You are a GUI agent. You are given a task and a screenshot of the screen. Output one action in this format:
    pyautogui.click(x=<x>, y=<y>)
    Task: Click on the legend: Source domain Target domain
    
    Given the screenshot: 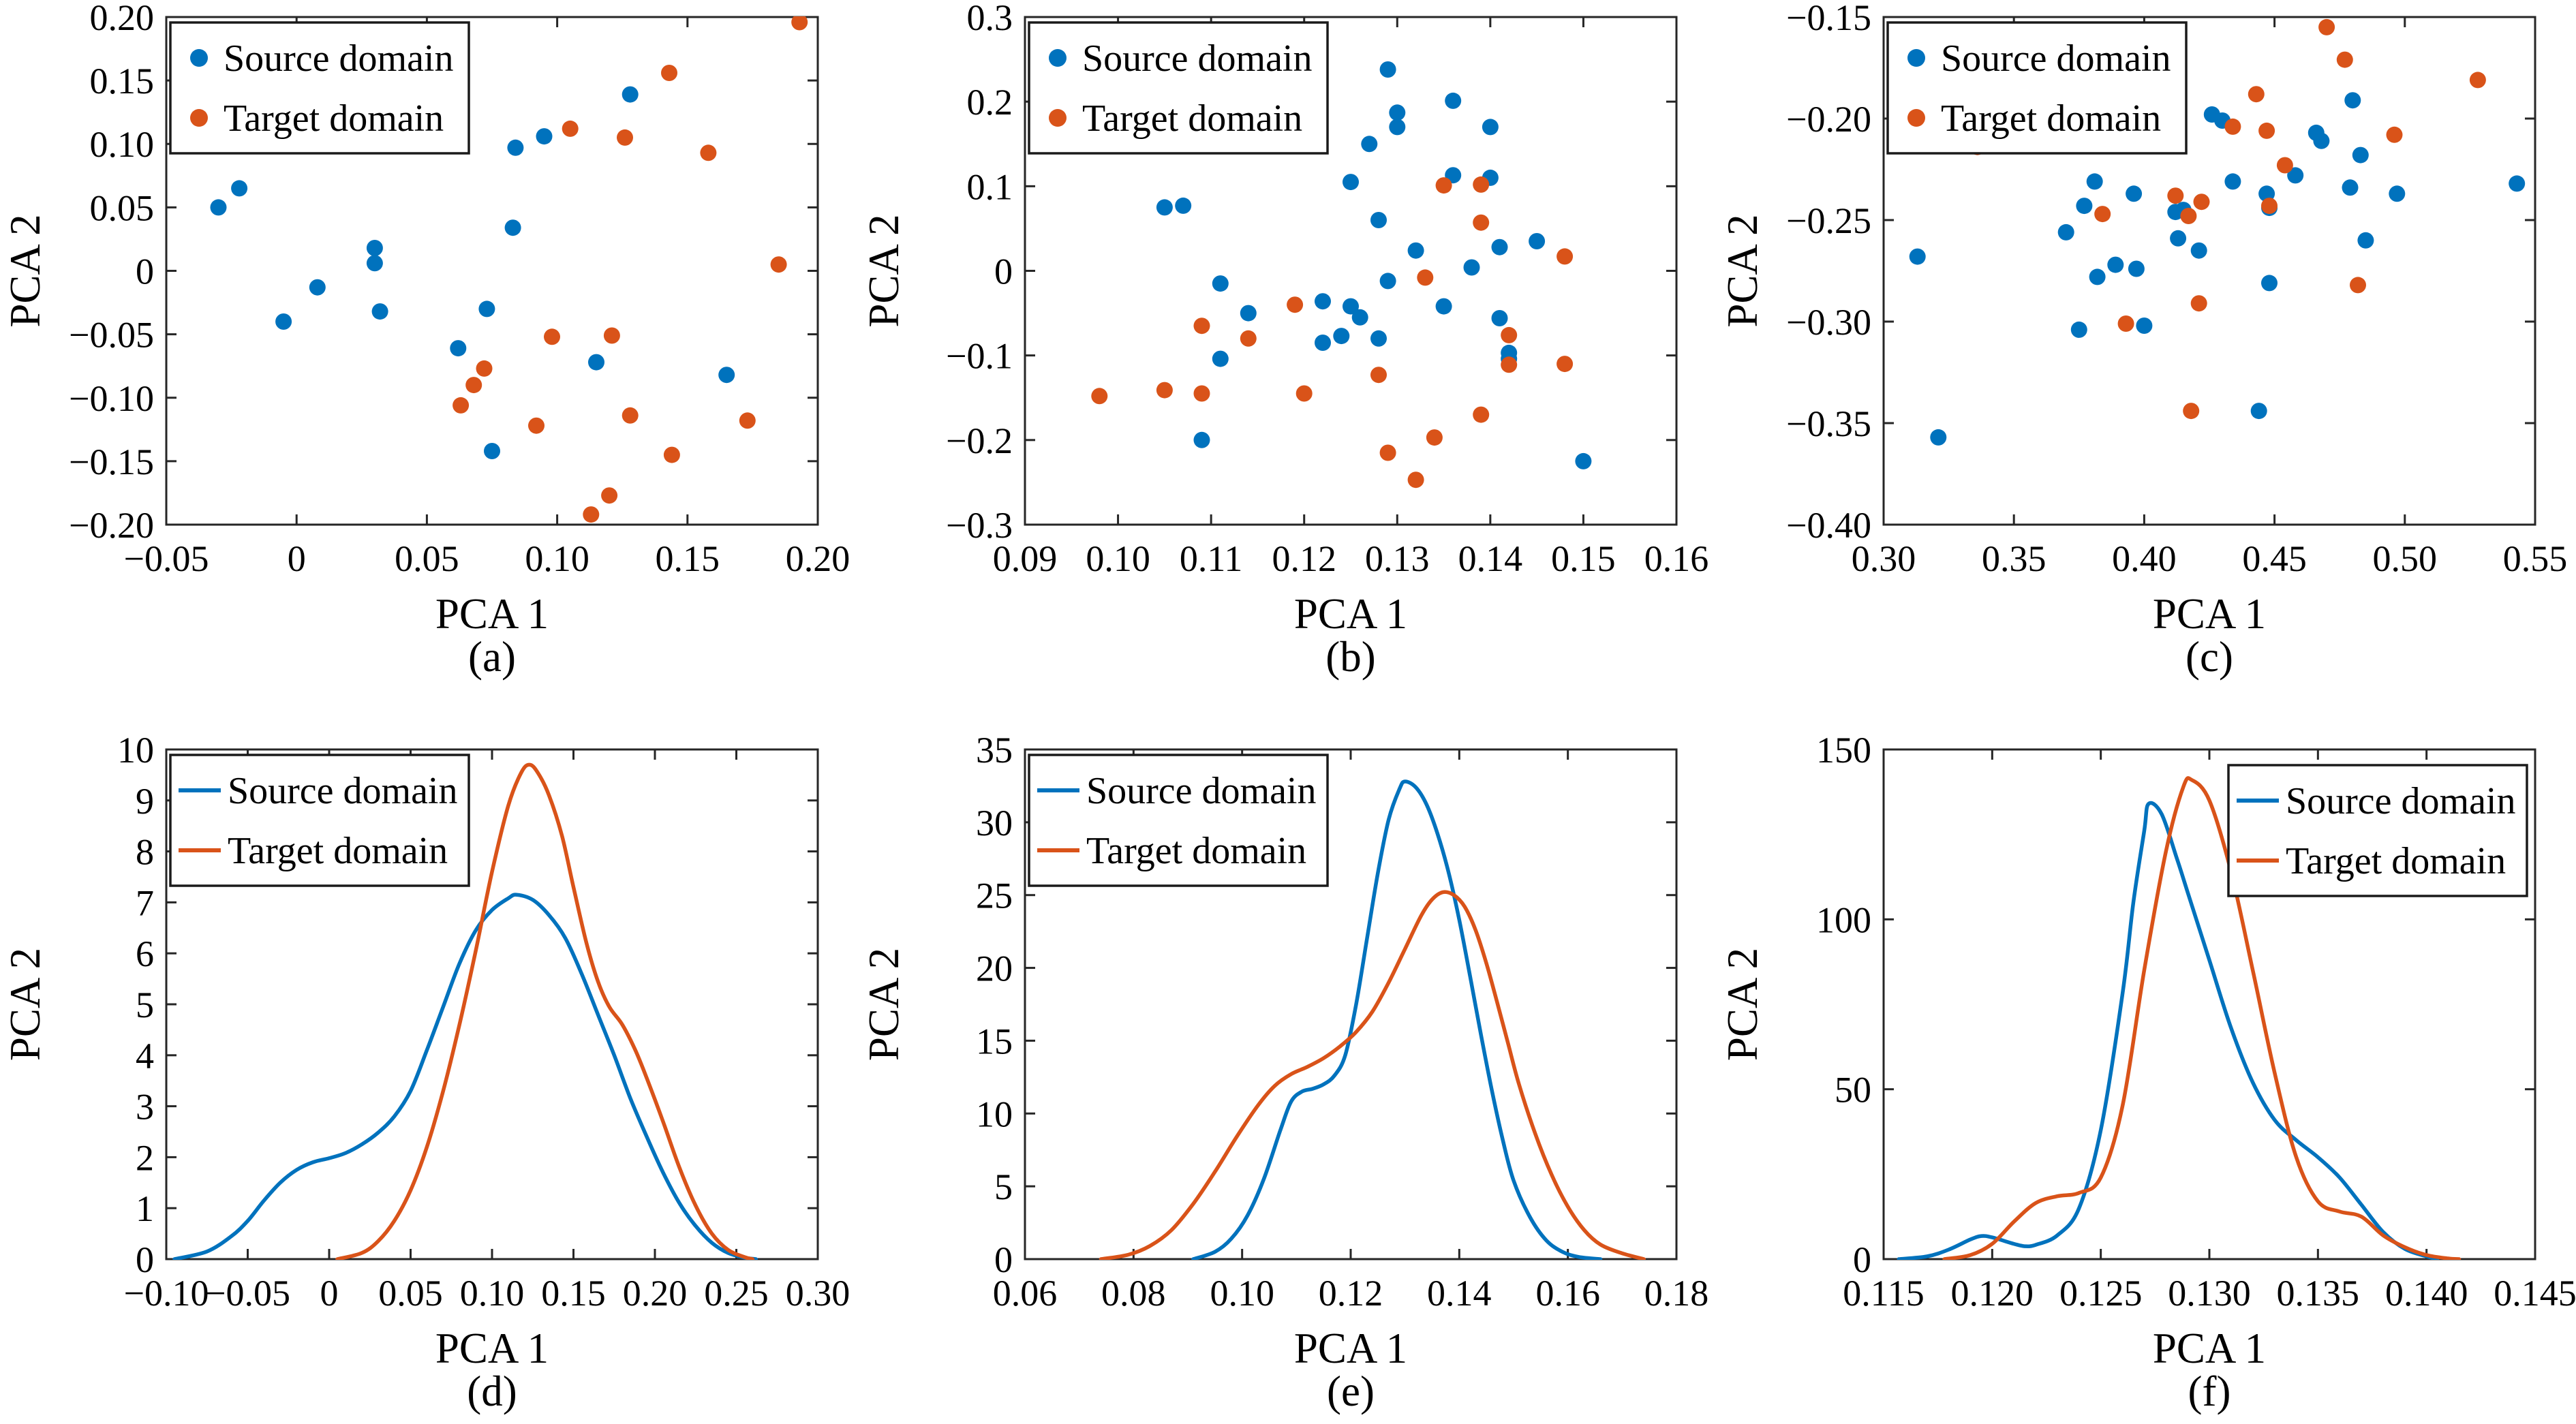 What is the action you would take?
    pyautogui.click(x=319, y=820)
    